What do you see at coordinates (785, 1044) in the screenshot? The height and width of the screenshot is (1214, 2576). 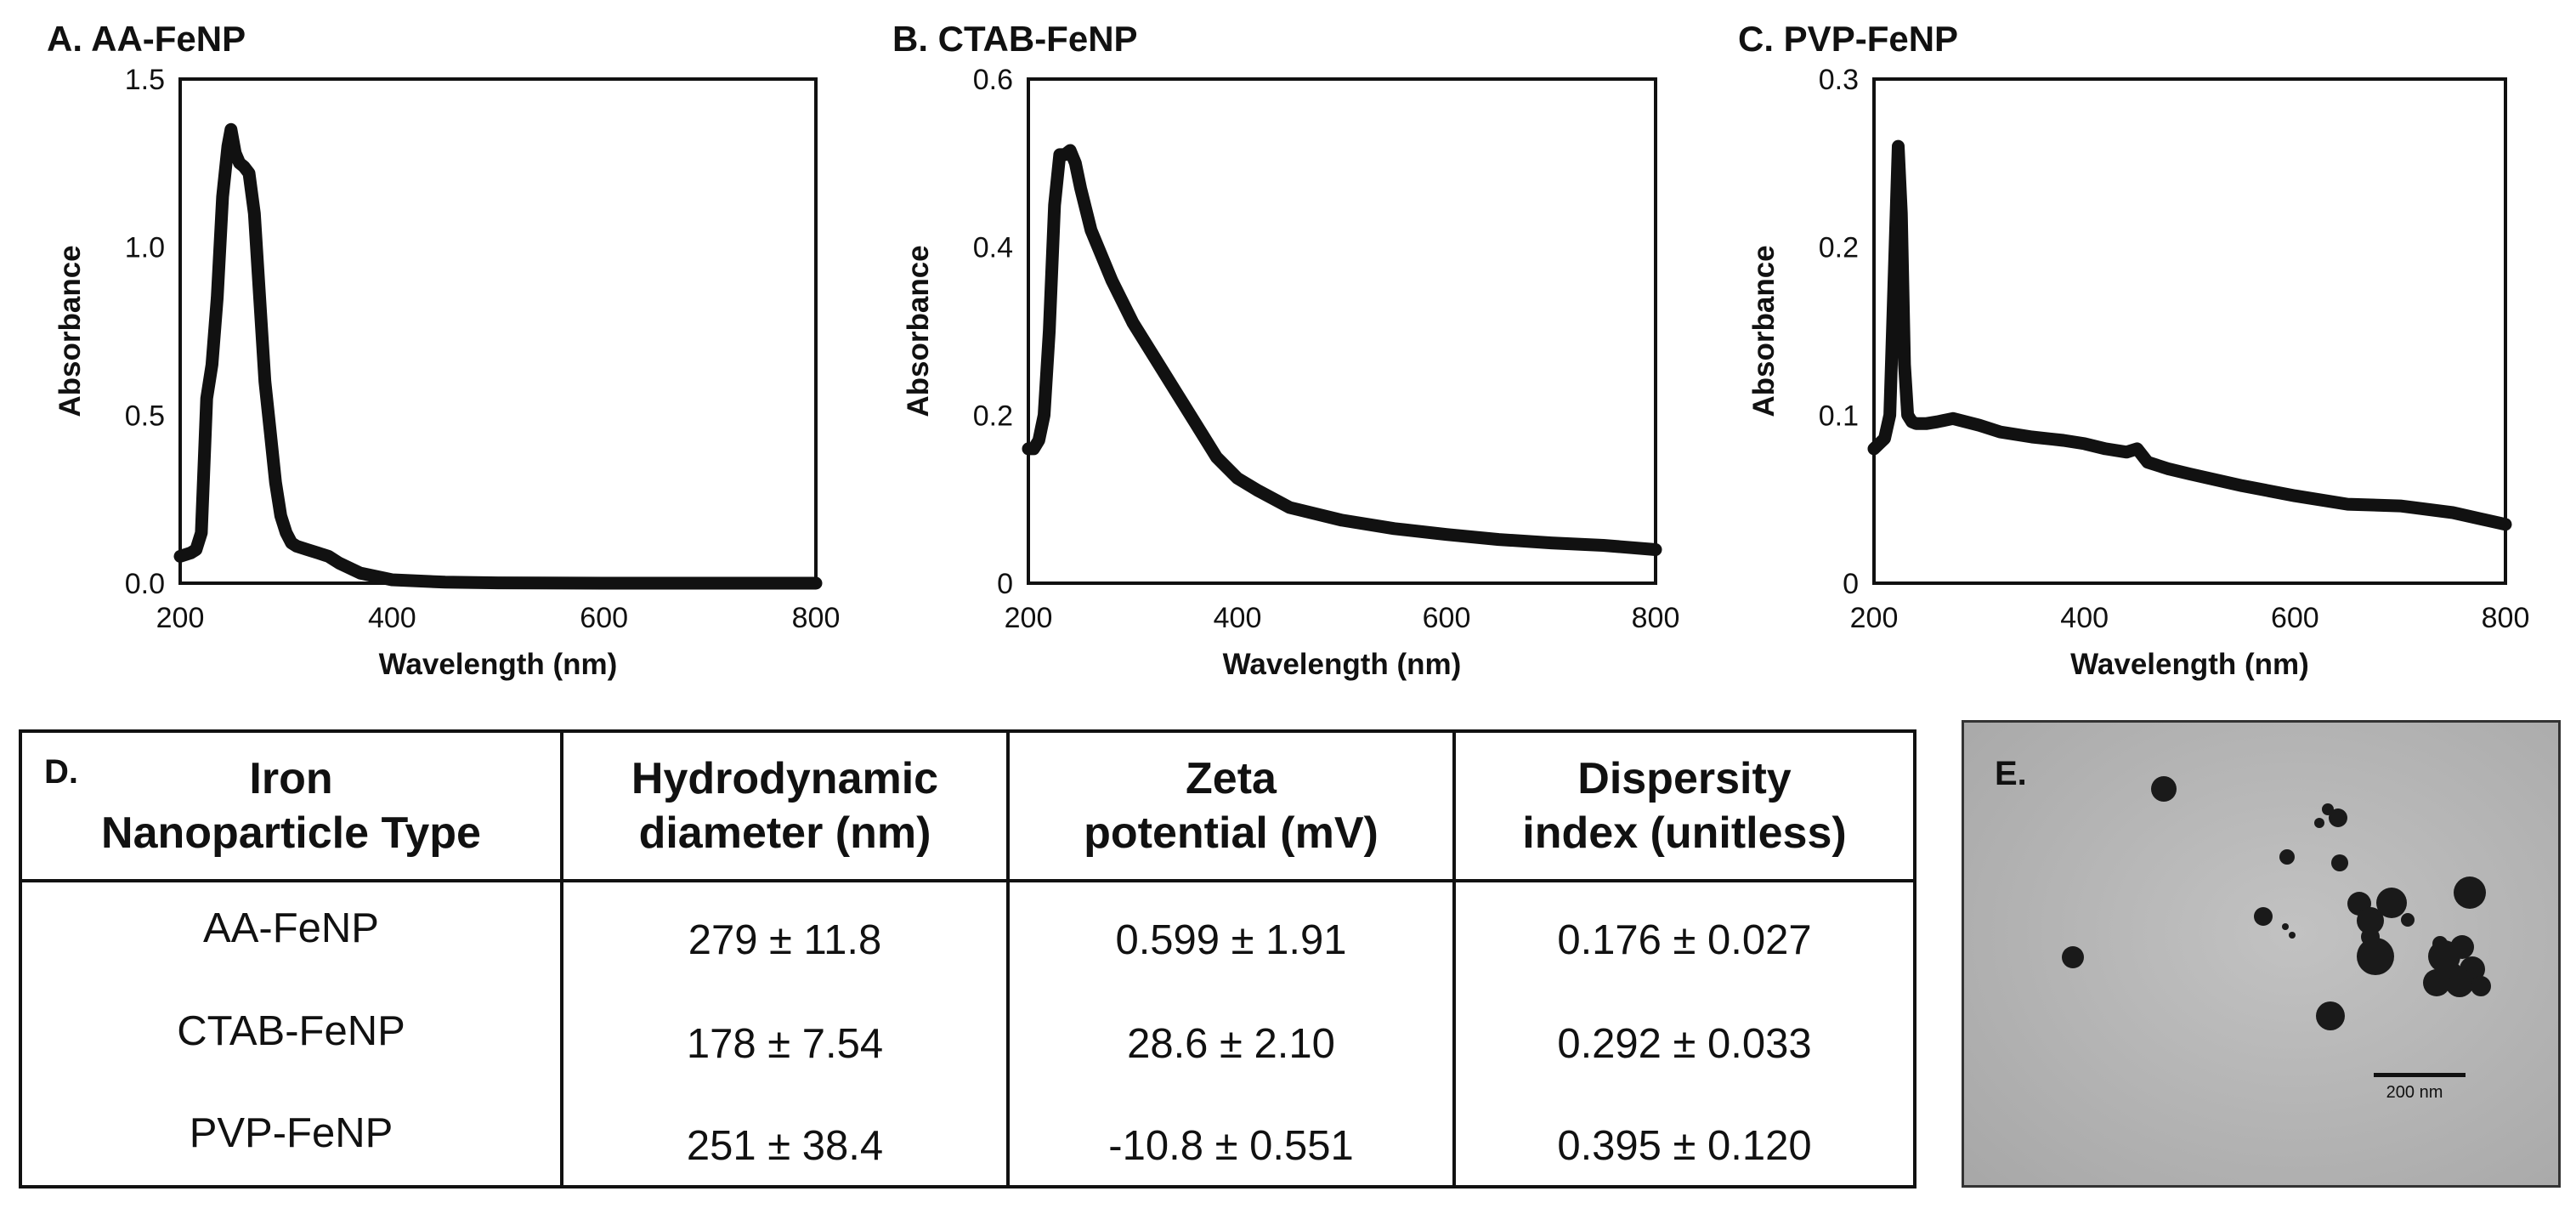 I see `table-cell: 178 ± 7.54` at bounding box center [785, 1044].